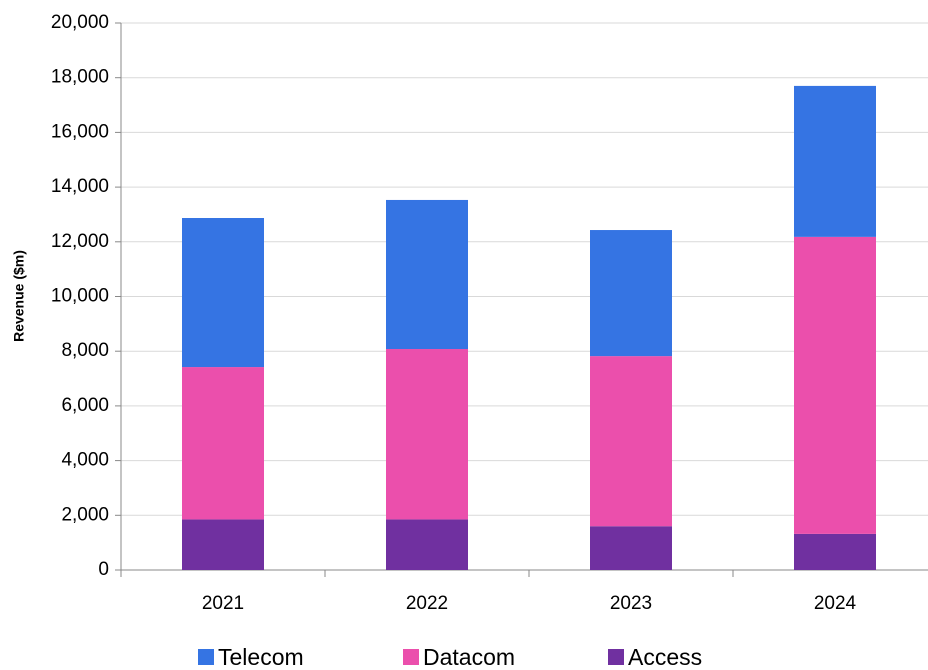 The height and width of the screenshot is (670, 928). What do you see at coordinates (631, 603) in the screenshot?
I see `x-tick-label: 2023` at bounding box center [631, 603].